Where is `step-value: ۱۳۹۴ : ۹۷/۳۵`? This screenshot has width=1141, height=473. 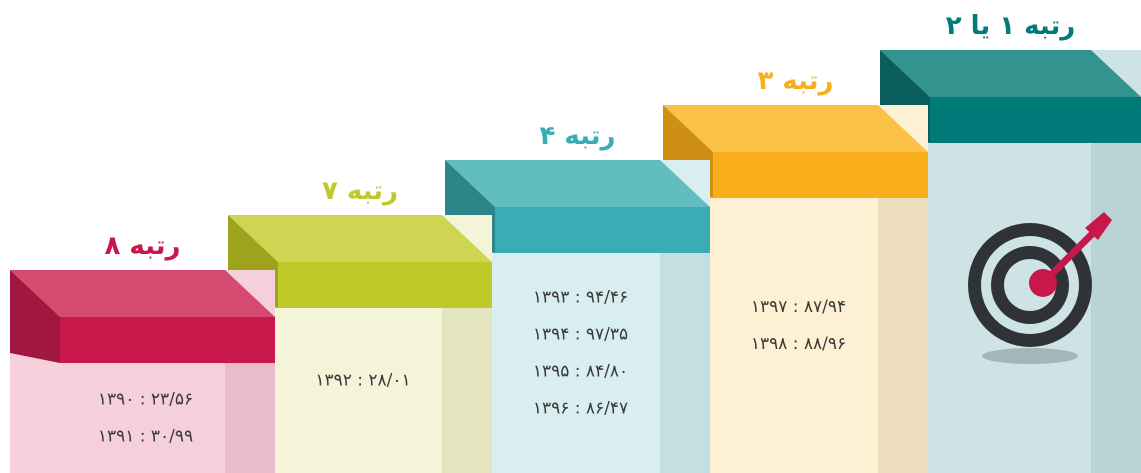
step-value: ۱۳۹۴ : ۹۷/۳۵ is located at coordinates (580, 335).